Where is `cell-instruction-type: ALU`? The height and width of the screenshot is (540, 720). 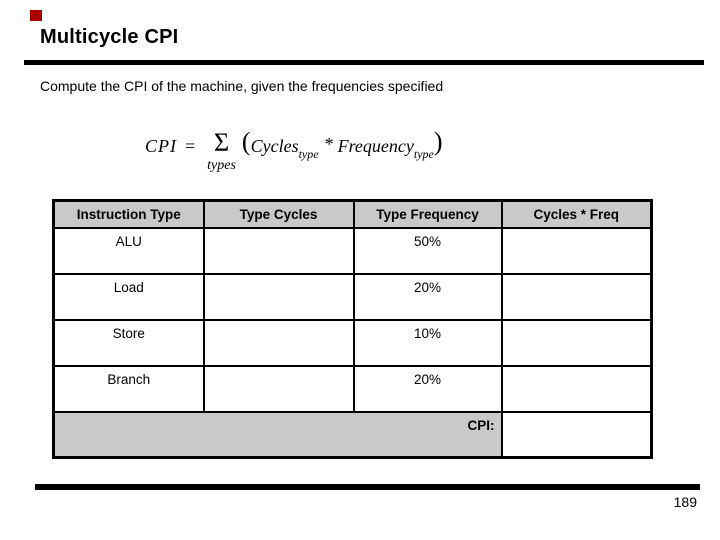 cell-instruction-type: ALU is located at coordinates (128, 250).